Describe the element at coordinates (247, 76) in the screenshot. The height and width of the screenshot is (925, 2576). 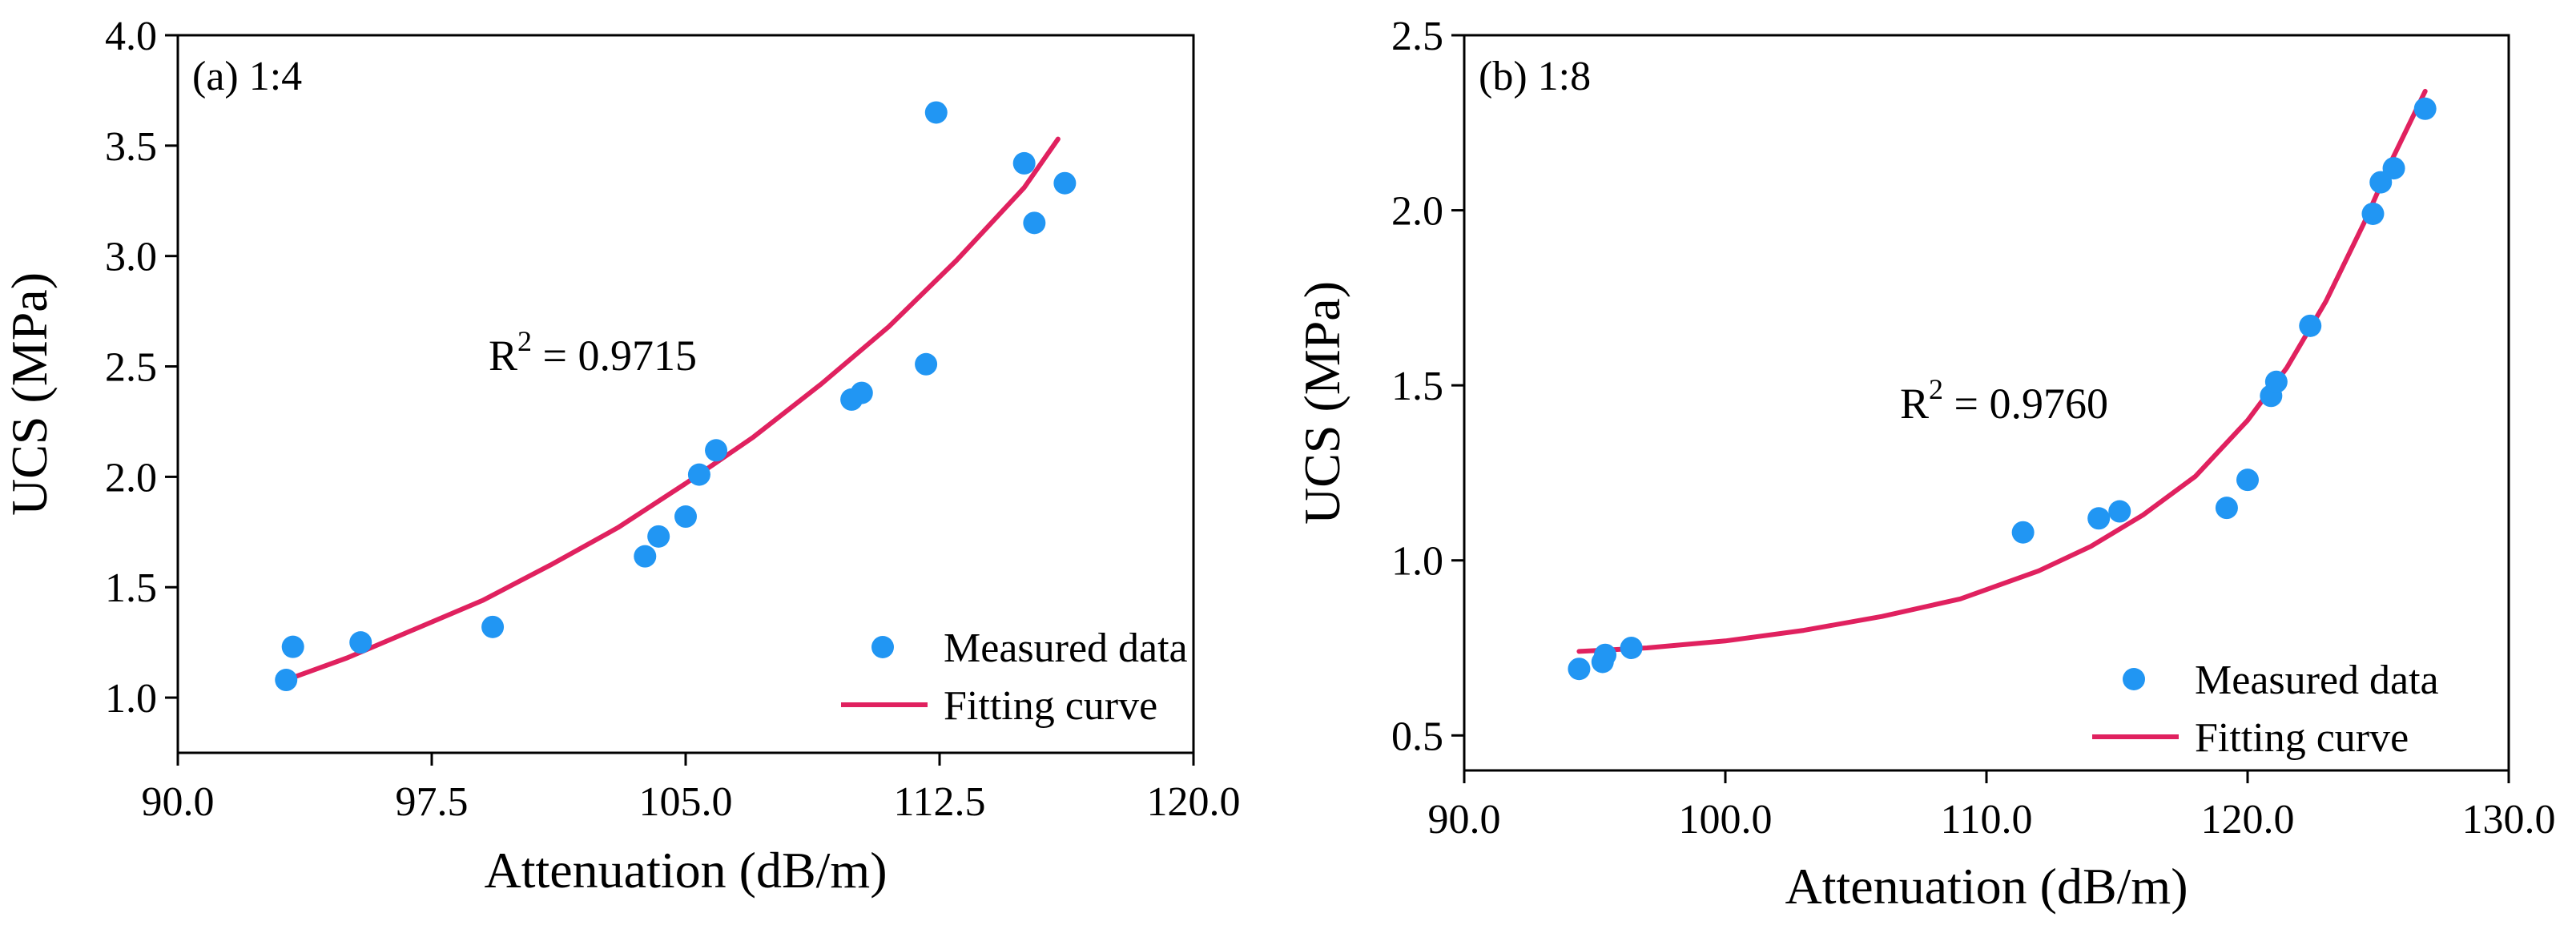
I see `chart-a-panel-label: (a) 1:4` at that location.